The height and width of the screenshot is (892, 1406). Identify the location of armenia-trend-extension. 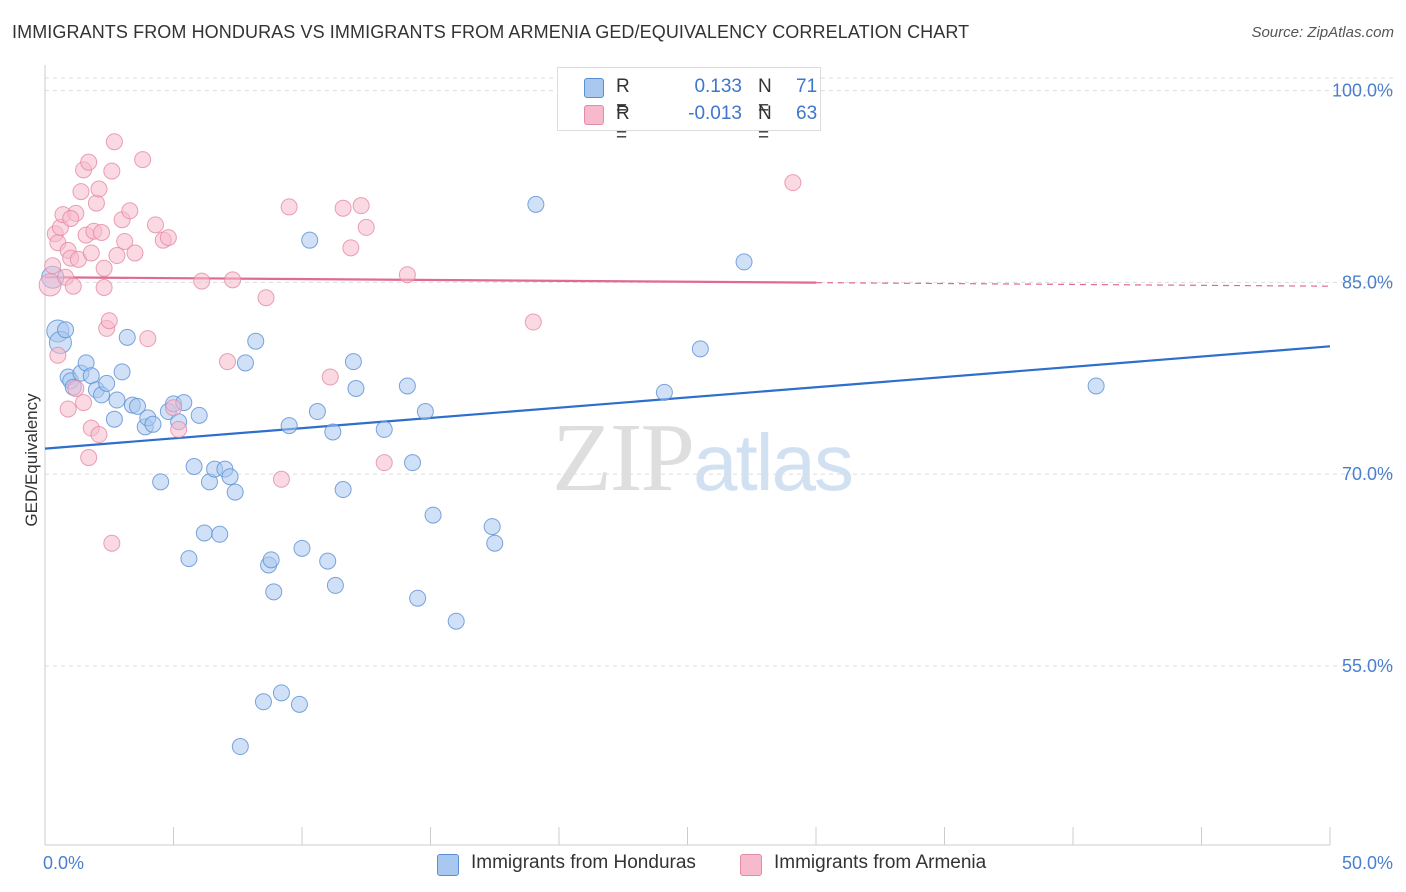
(1073, 284).